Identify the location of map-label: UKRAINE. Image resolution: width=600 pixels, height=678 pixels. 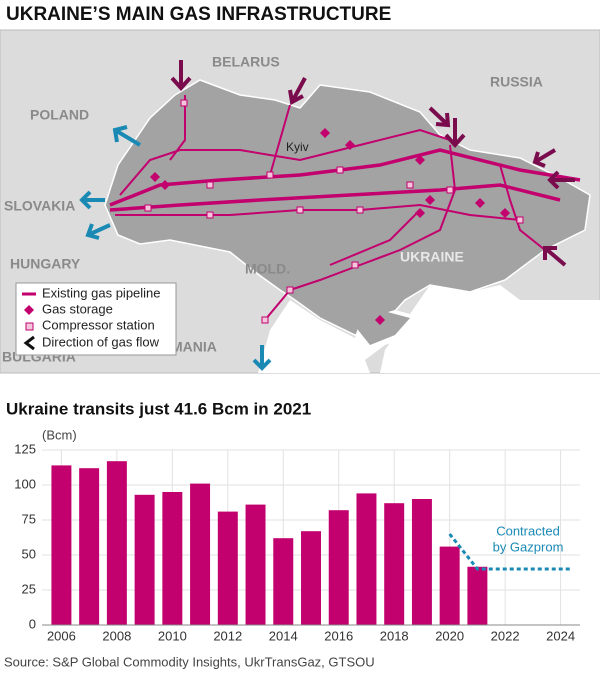
(432, 257).